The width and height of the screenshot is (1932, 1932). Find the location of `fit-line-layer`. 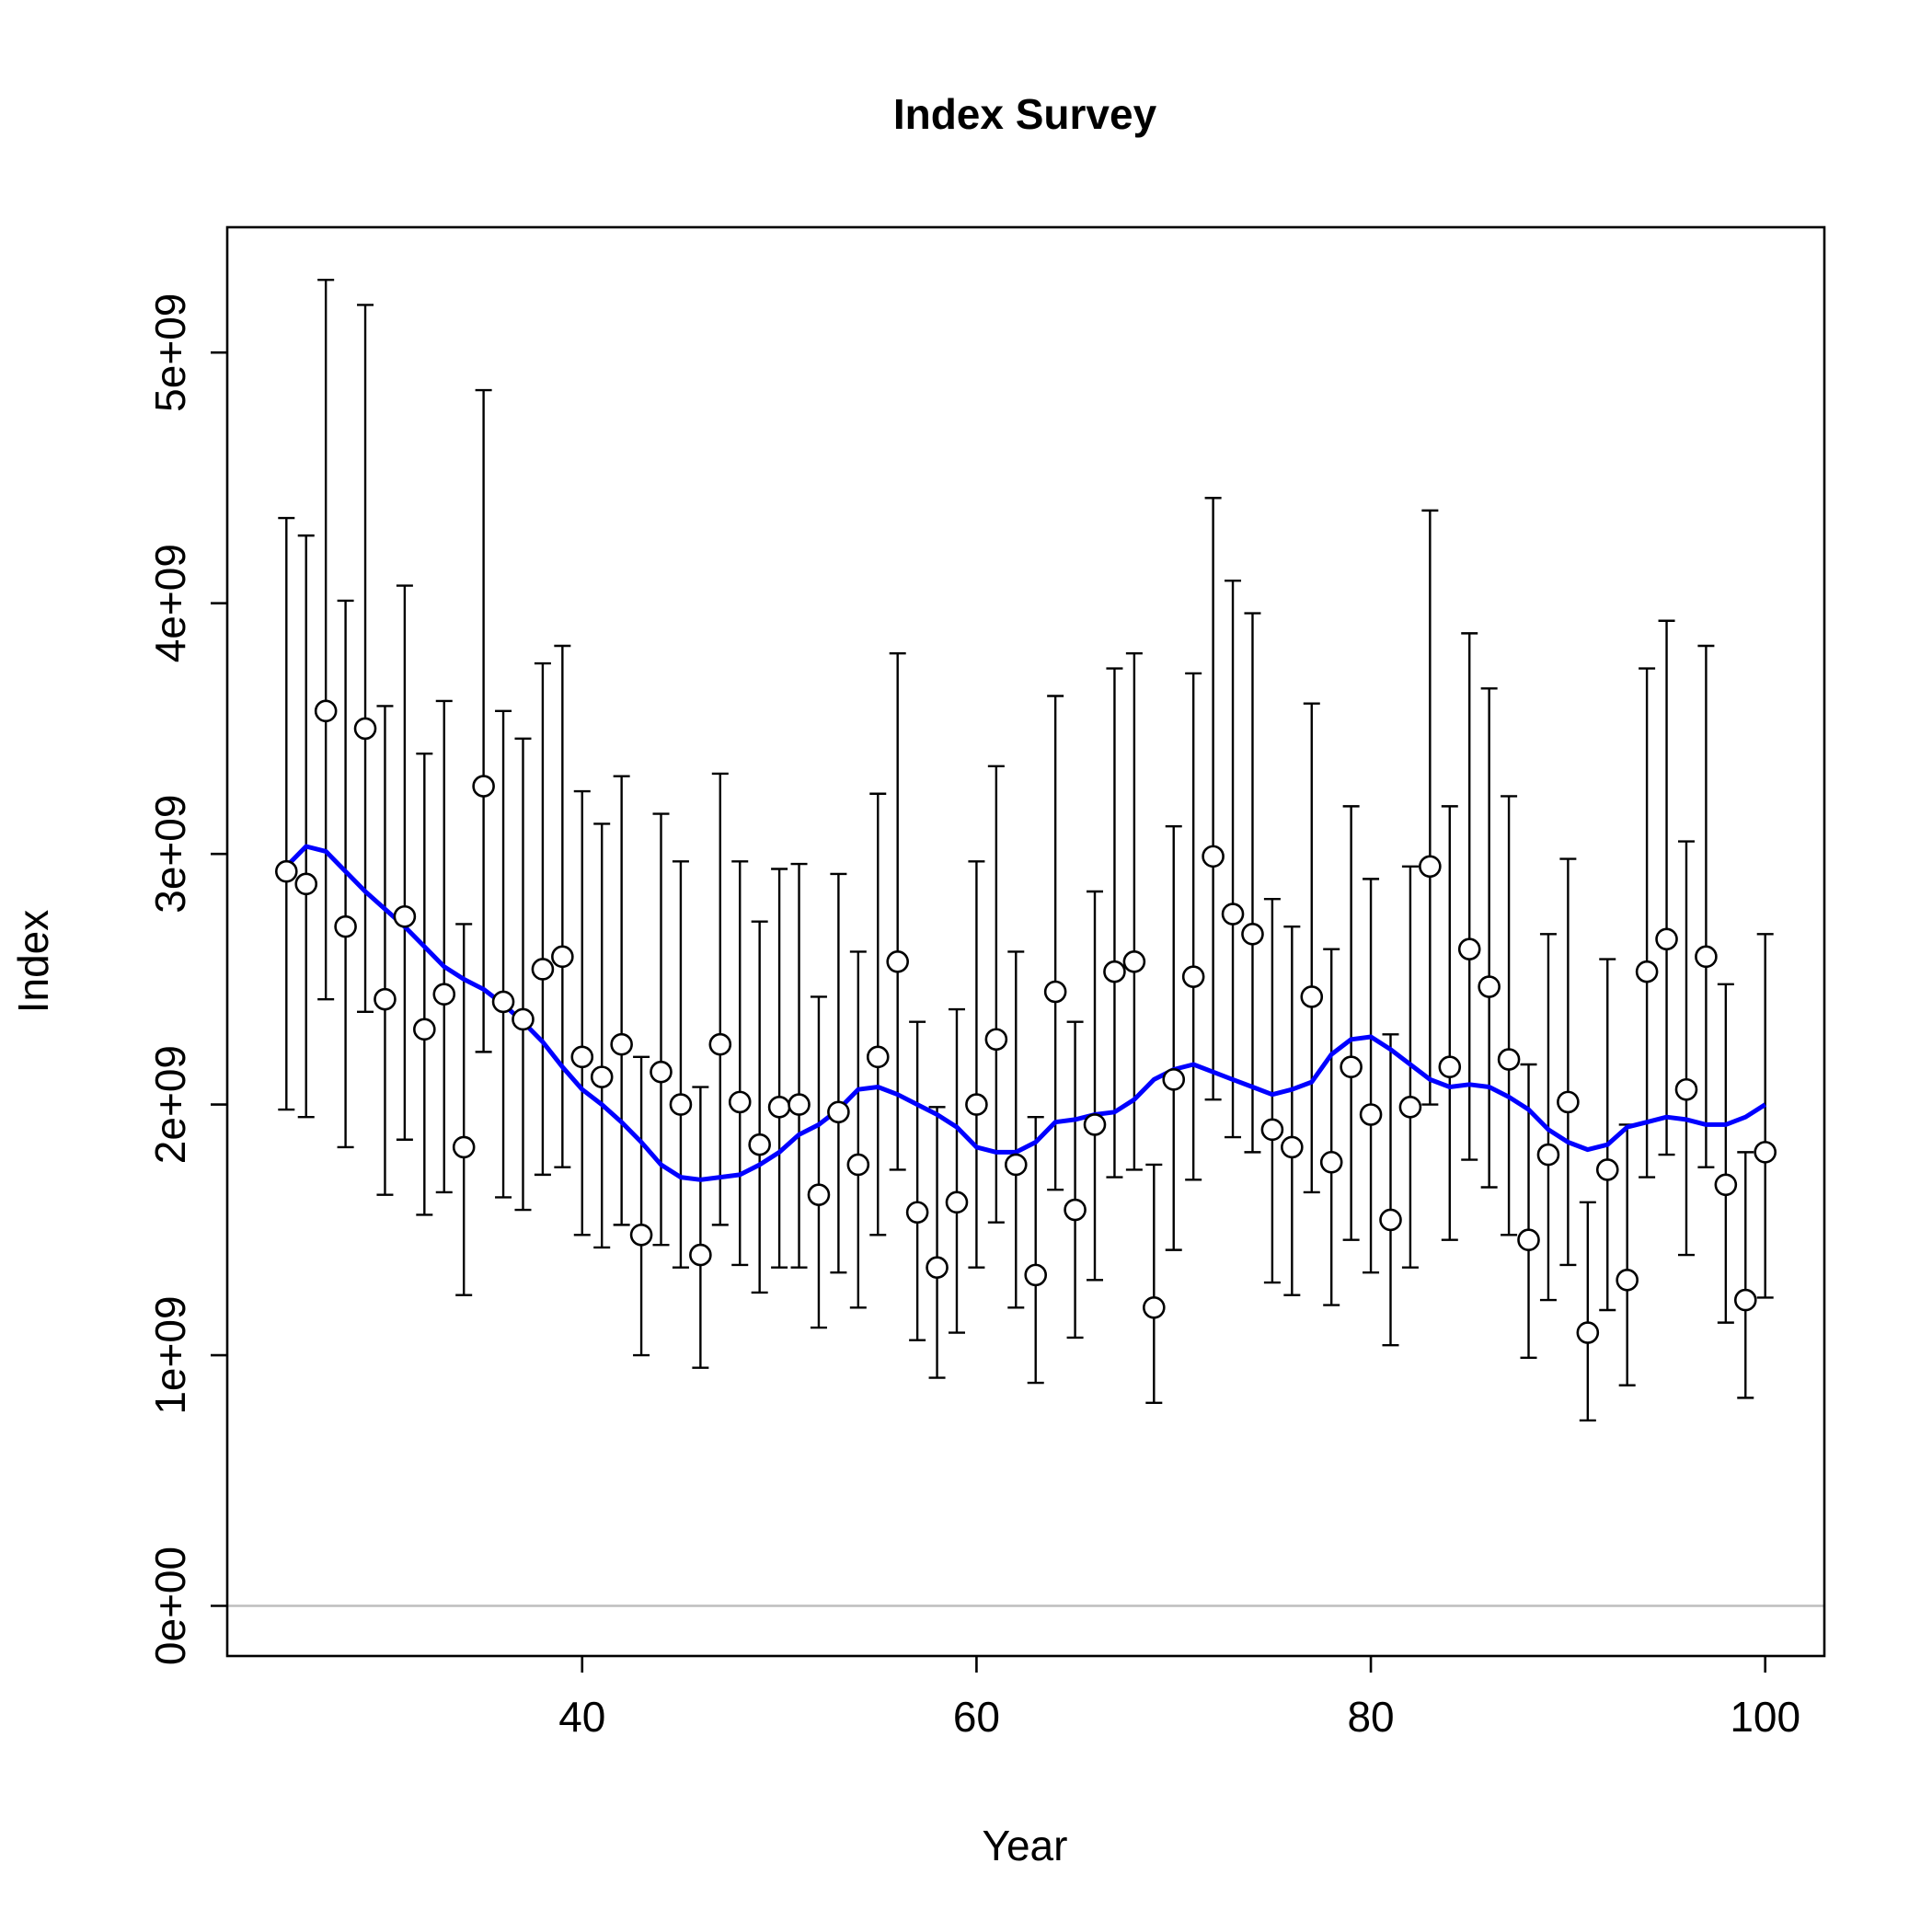

fit-line-layer is located at coordinates (1025, 1013).